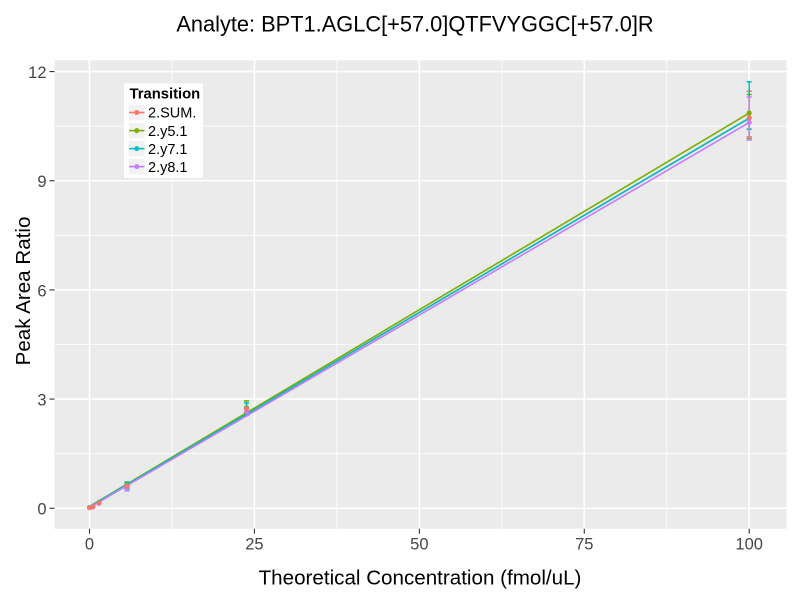 This screenshot has width=800, height=605. I want to click on svg-text: 12, so click(37, 73).